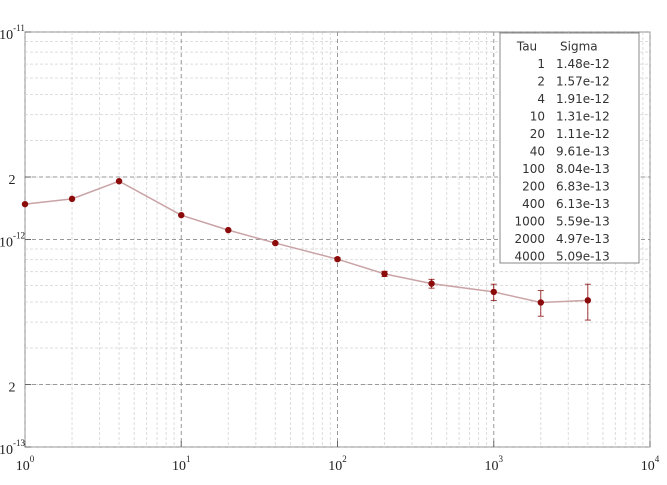 The height and width of the screenshot is (485, 667). I want to click on legend-header: Sigma, so click(579, 47).